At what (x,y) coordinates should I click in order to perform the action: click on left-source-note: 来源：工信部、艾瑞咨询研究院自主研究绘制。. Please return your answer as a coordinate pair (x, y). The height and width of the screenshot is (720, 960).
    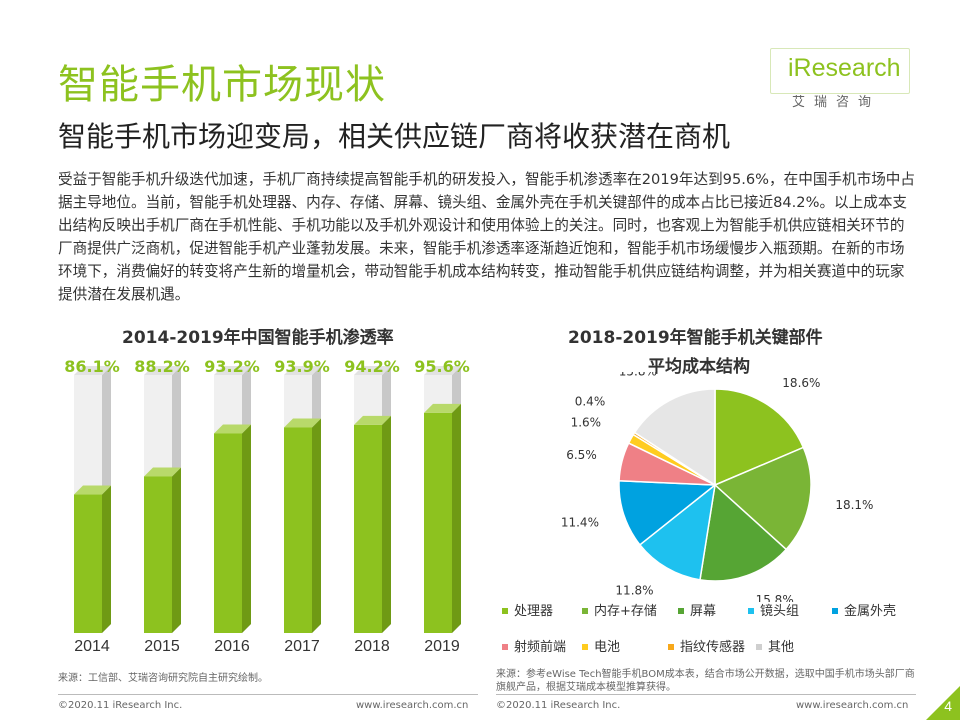
    Looking at the image, I should click on (163, 678).